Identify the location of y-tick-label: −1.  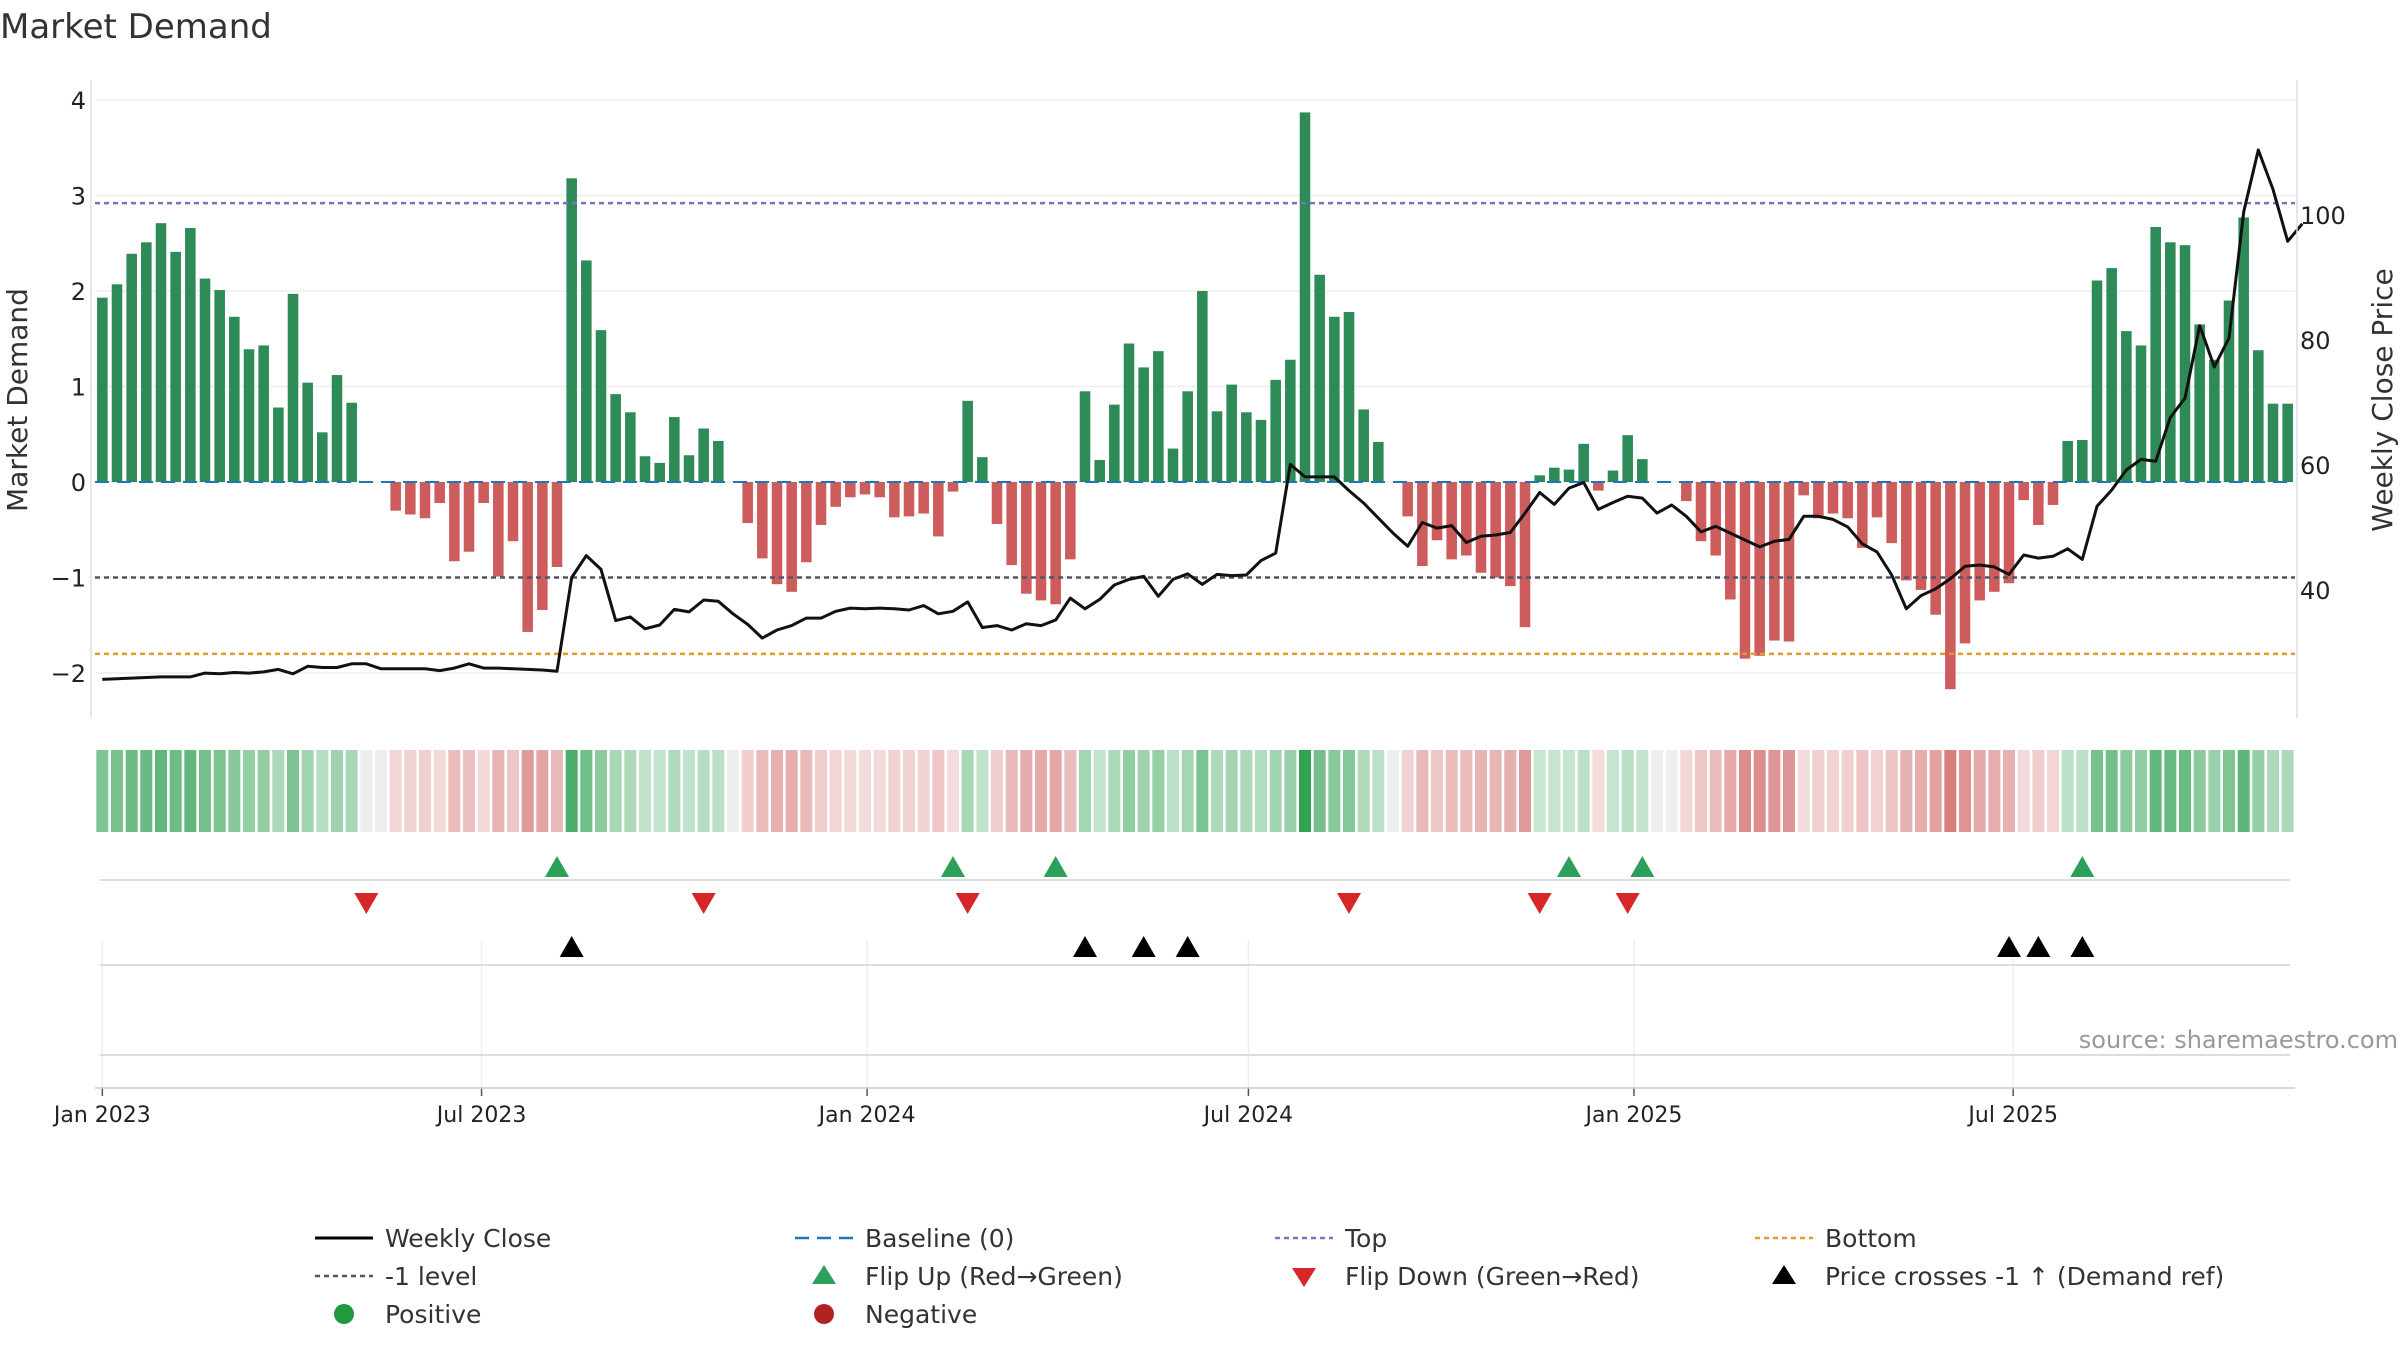
(68, 579).